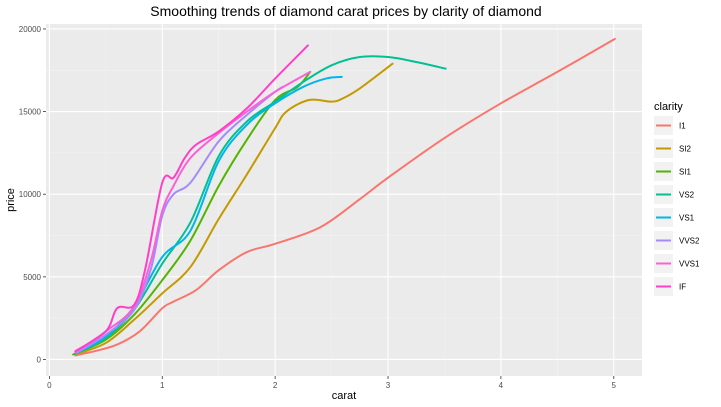  Describe the element at coordinates (275, 385) in the screenshot. I see `x-tick-label: 2` at that location.